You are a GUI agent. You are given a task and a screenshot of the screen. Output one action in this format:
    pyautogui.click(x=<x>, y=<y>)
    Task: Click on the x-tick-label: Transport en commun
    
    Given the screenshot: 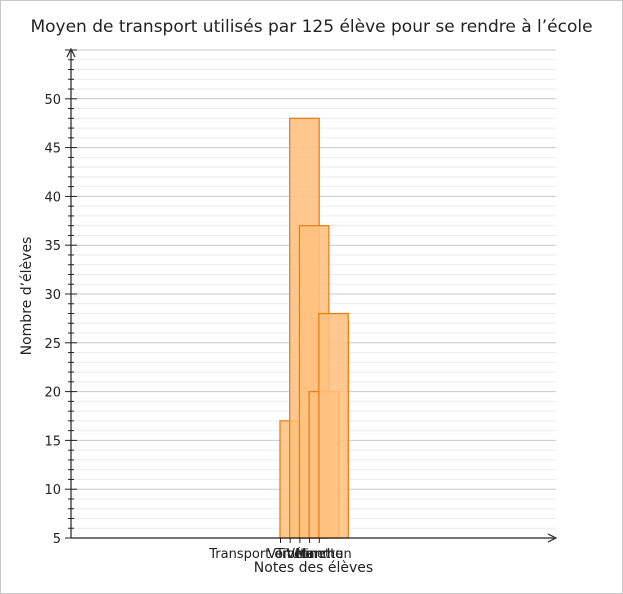 What is the action you would take?
    pyautogui.click(x=279, y=554)
    